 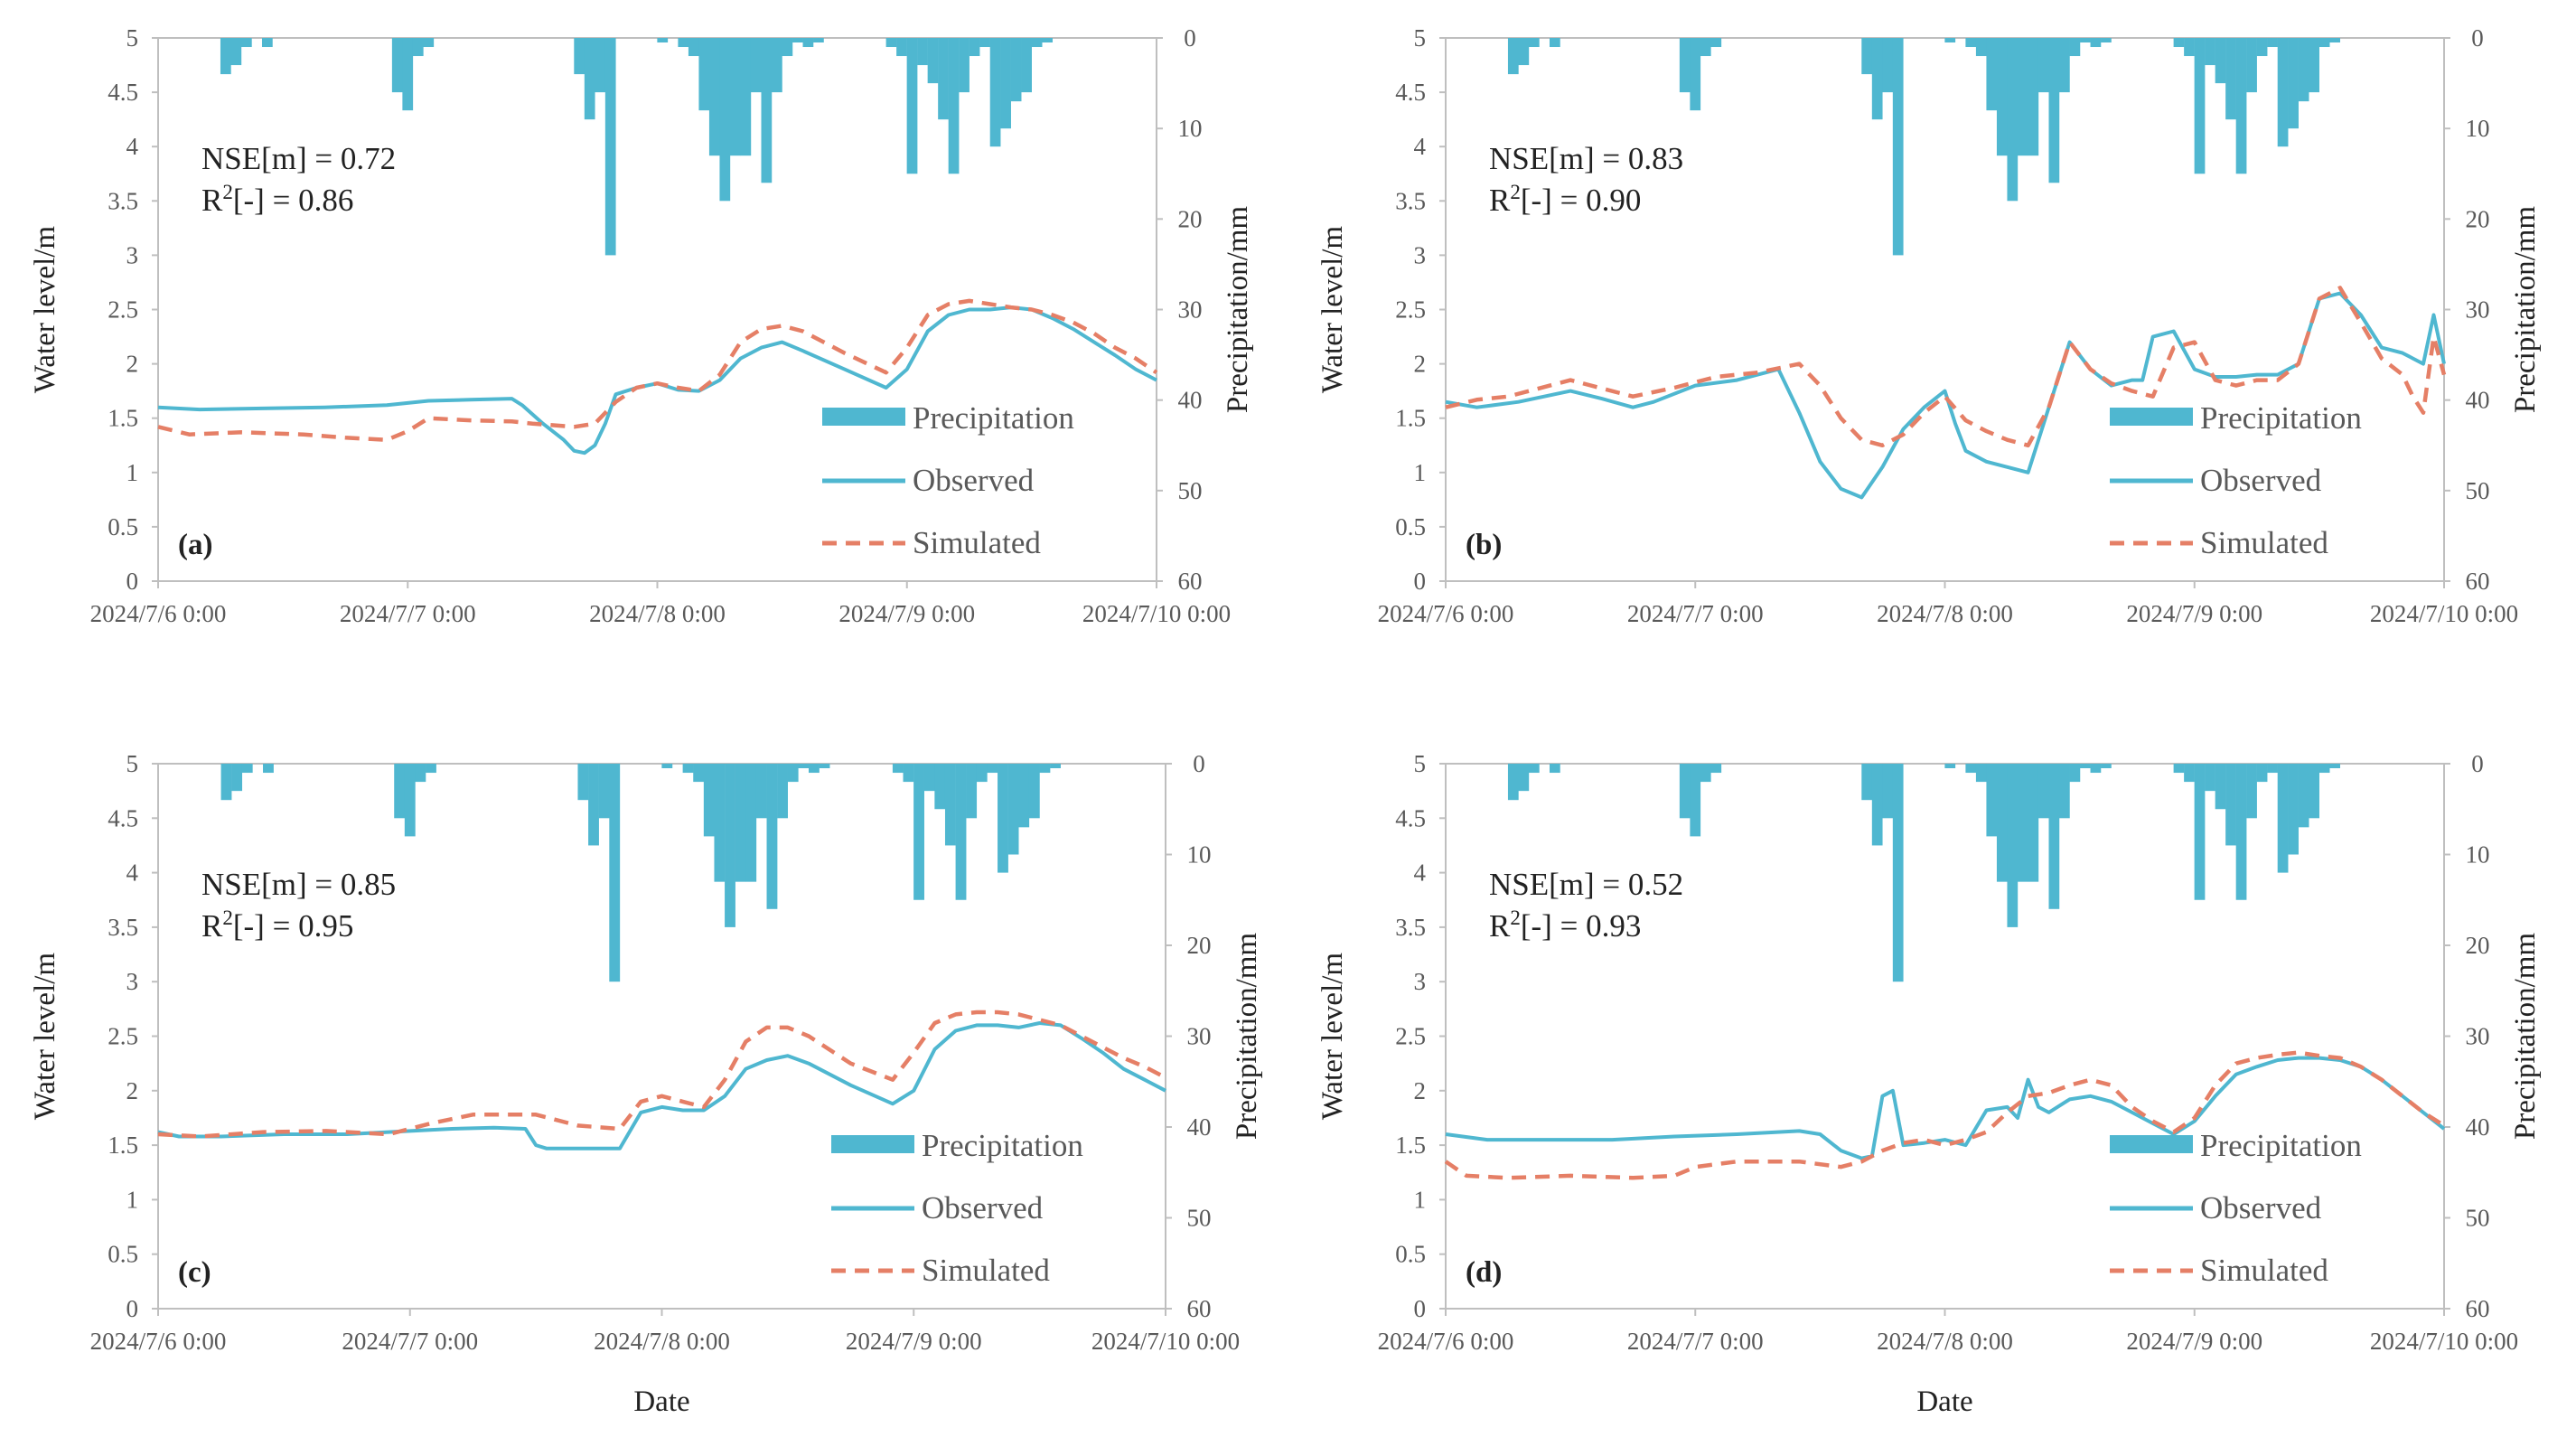 I want to click on r2-stat: R2[-] = 0.86, so click(x=277, y=199).